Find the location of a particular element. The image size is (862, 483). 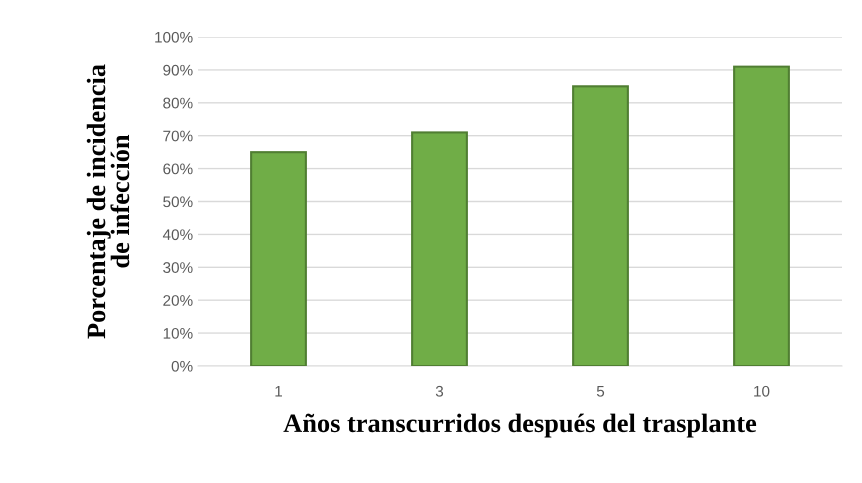

y-axis-title: Porcentaje de incidencia de infección is located at coordinates (108, 201).